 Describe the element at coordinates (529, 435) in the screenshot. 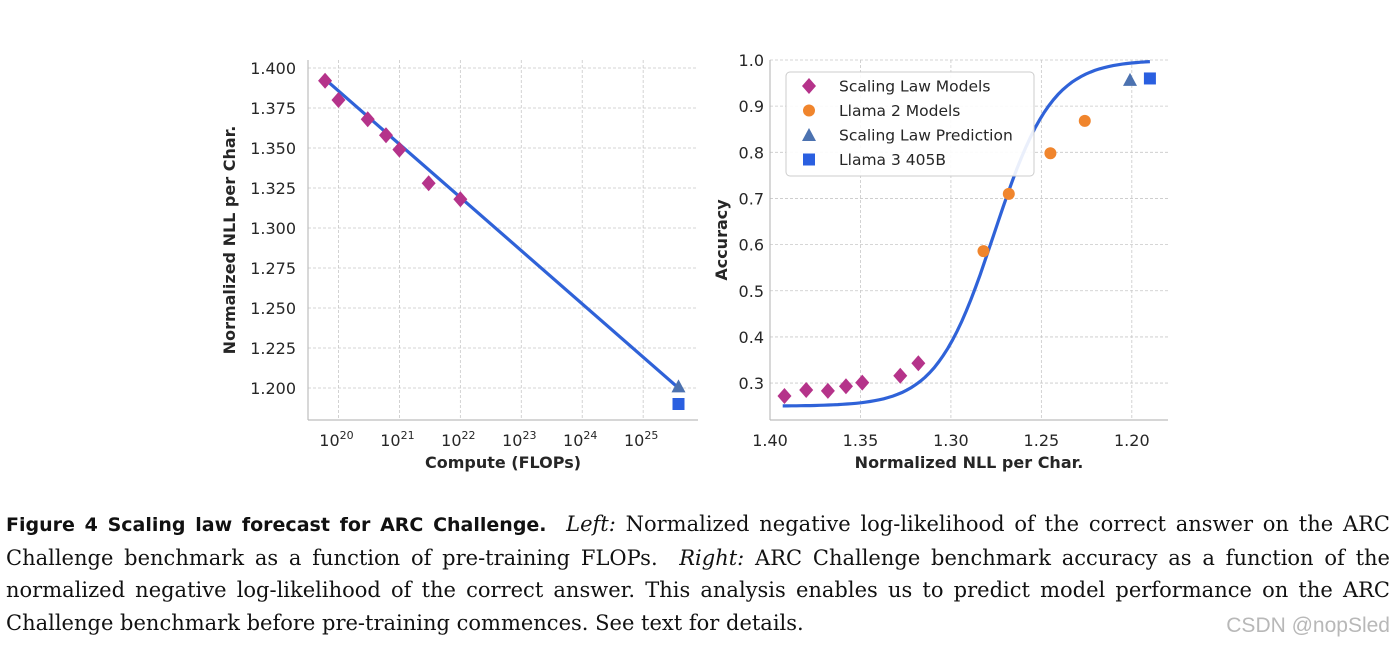

I see `left-x-tick-exponent: 23` at that location.